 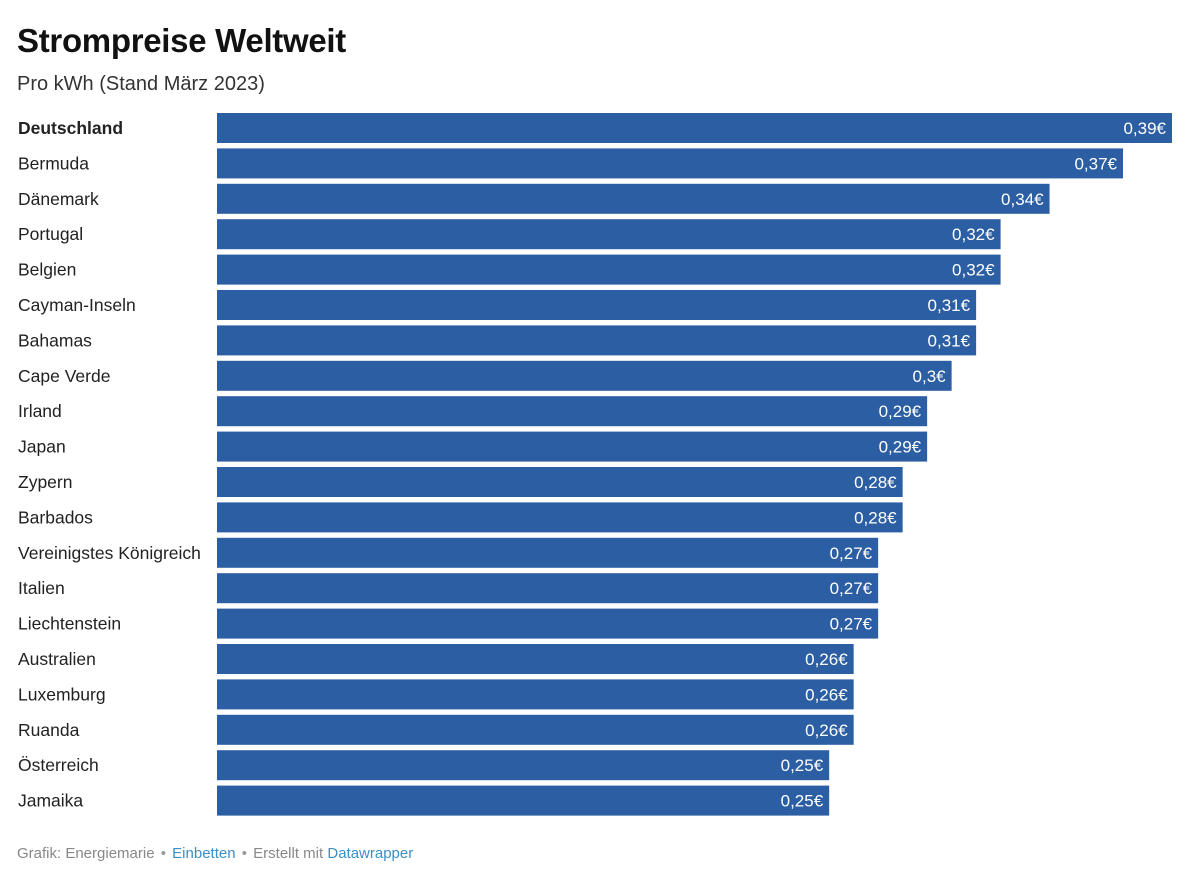 I want to click on category-label: Österreich, so click(x=58, y=765).